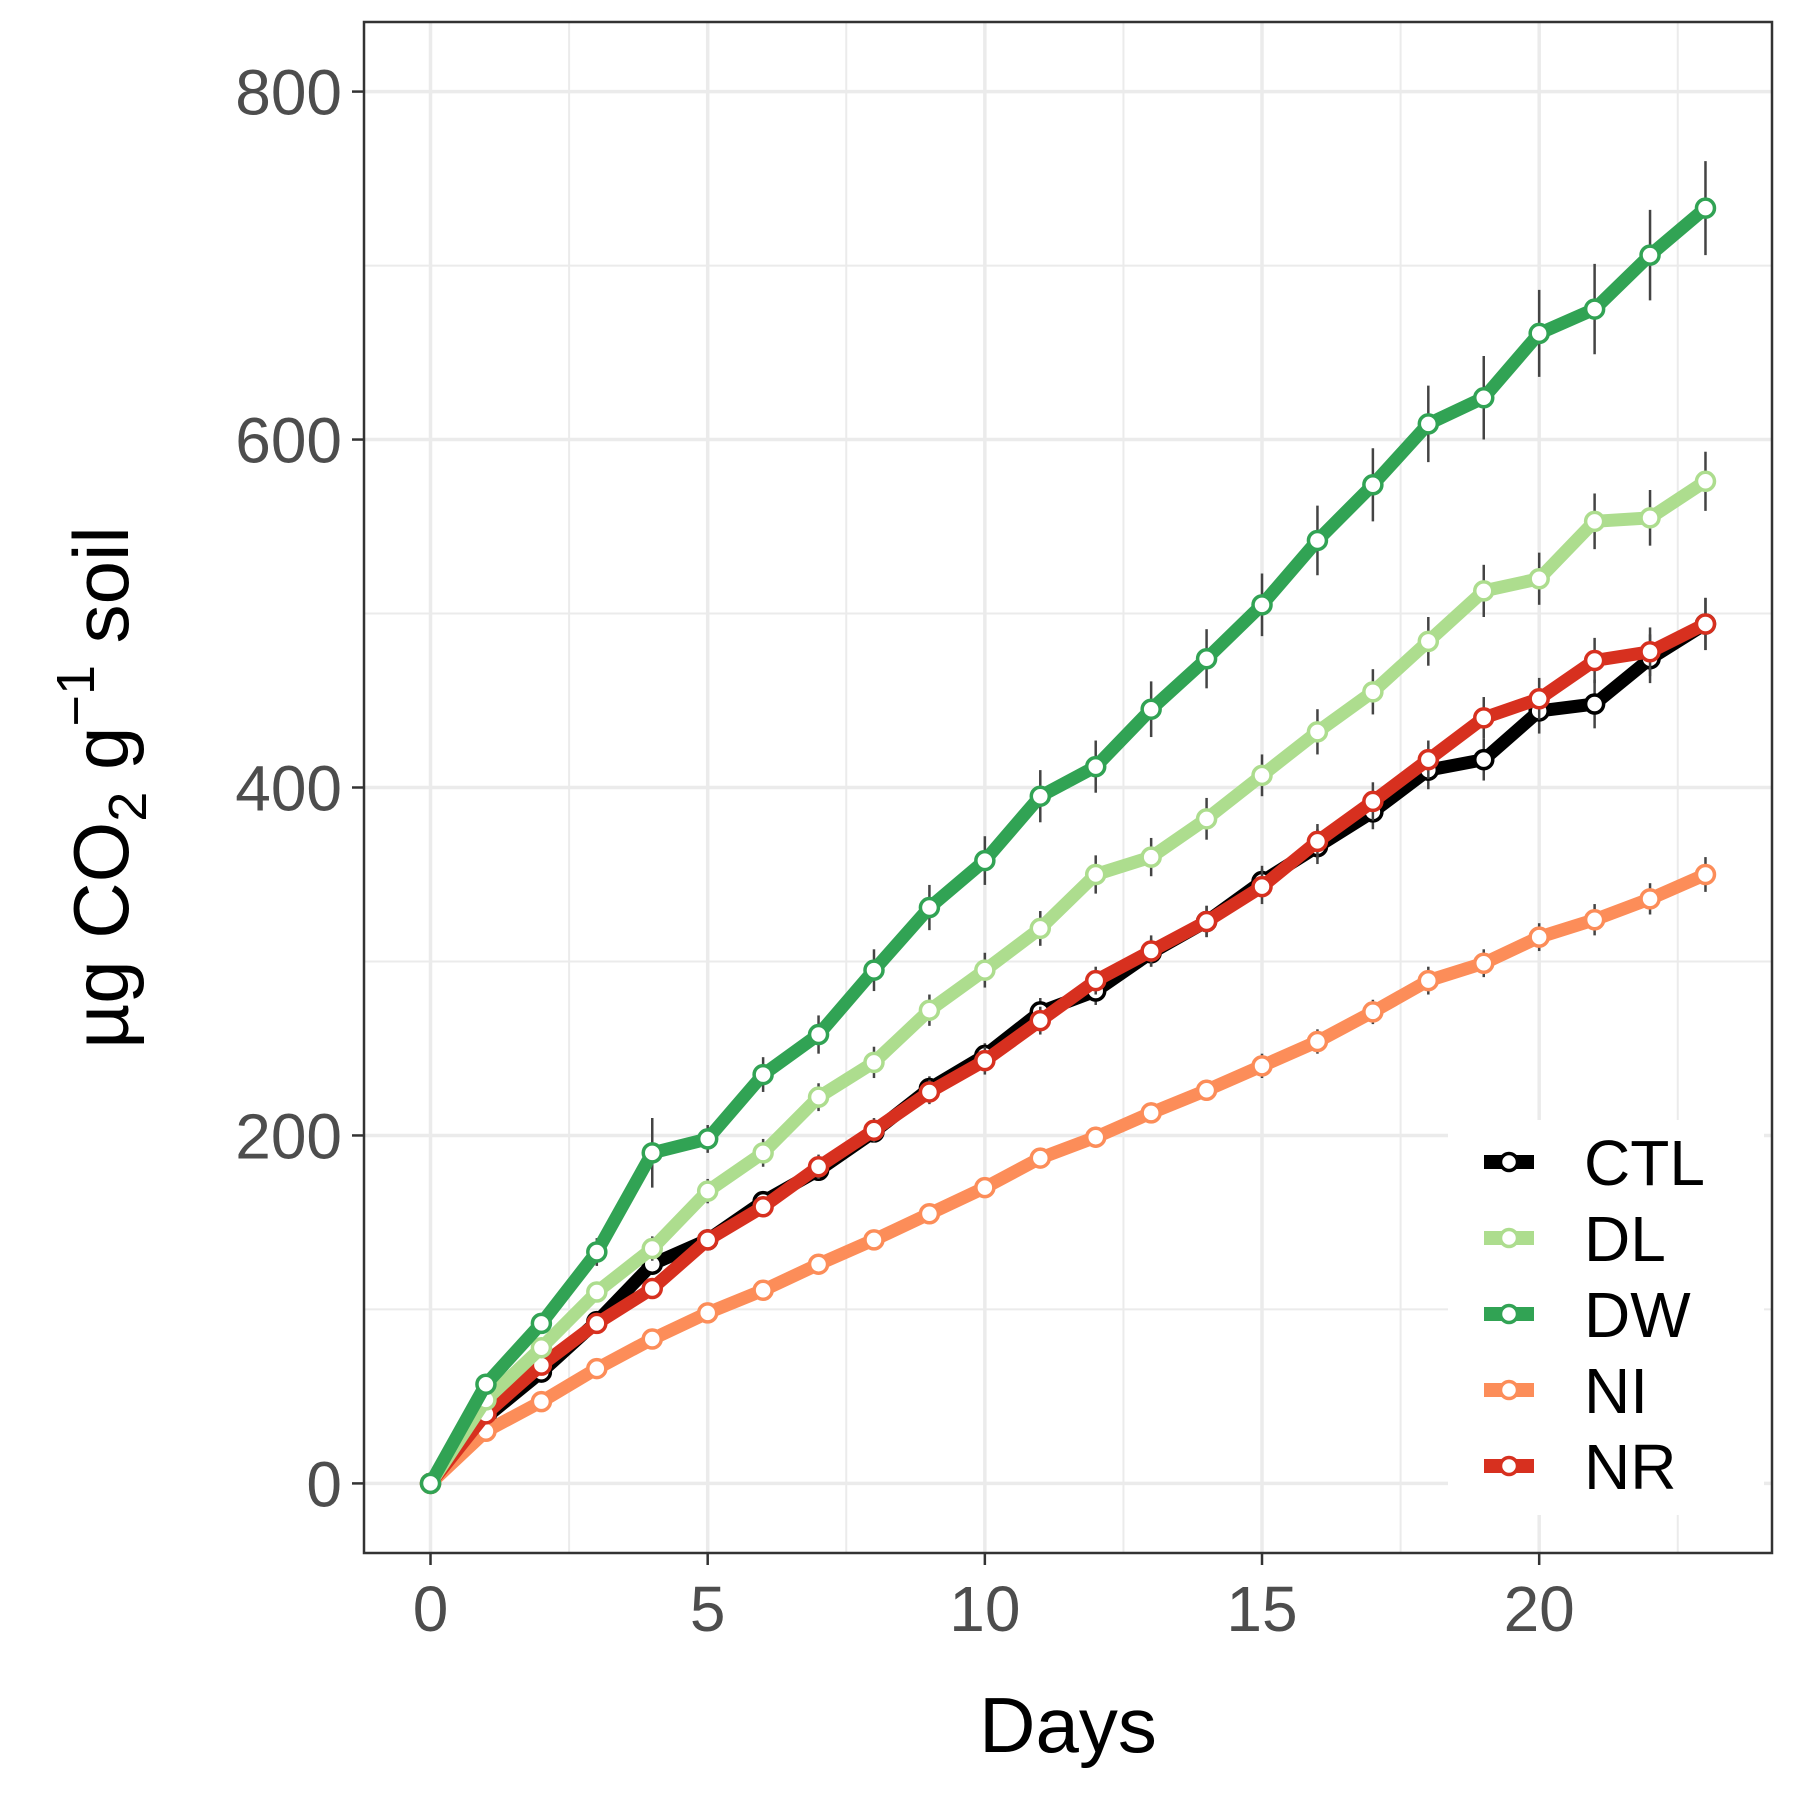  What do you see at coordinates (1539, 1609) in the screenshot?
I see `x-axis-tick-label: 20` at bounding box center [1539, 1609].